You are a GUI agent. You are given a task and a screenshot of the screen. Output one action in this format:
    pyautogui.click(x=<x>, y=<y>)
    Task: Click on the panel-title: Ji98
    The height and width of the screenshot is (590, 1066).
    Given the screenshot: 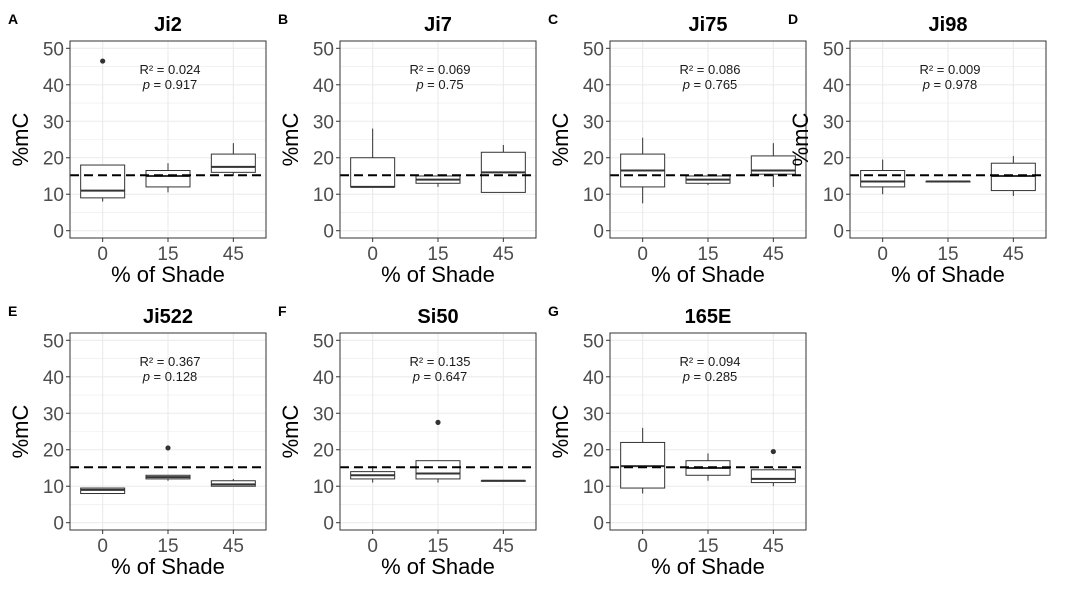 What is the action you would take?
    pyautogui.click(x=948, y=25)
    